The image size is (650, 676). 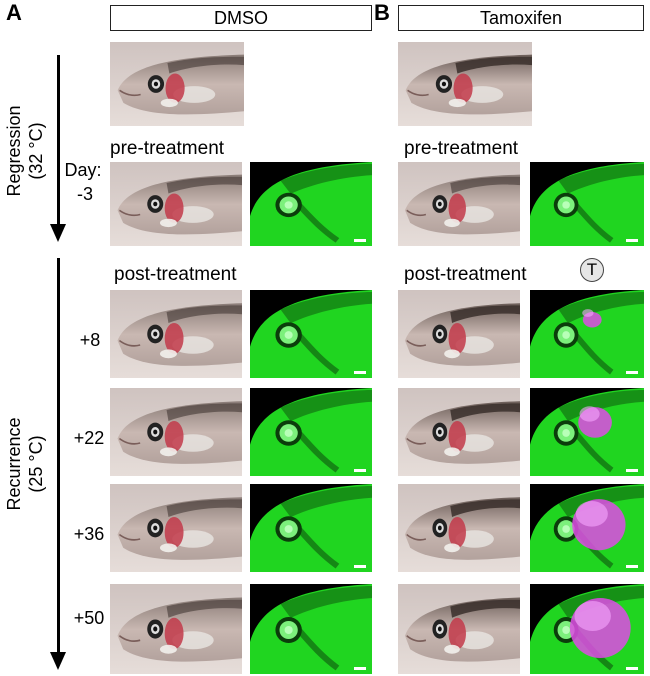 What do you see at coordinates (14, 151) in the screenshot?
I see `regression-text: Regression` at bounding box center [14, 151].